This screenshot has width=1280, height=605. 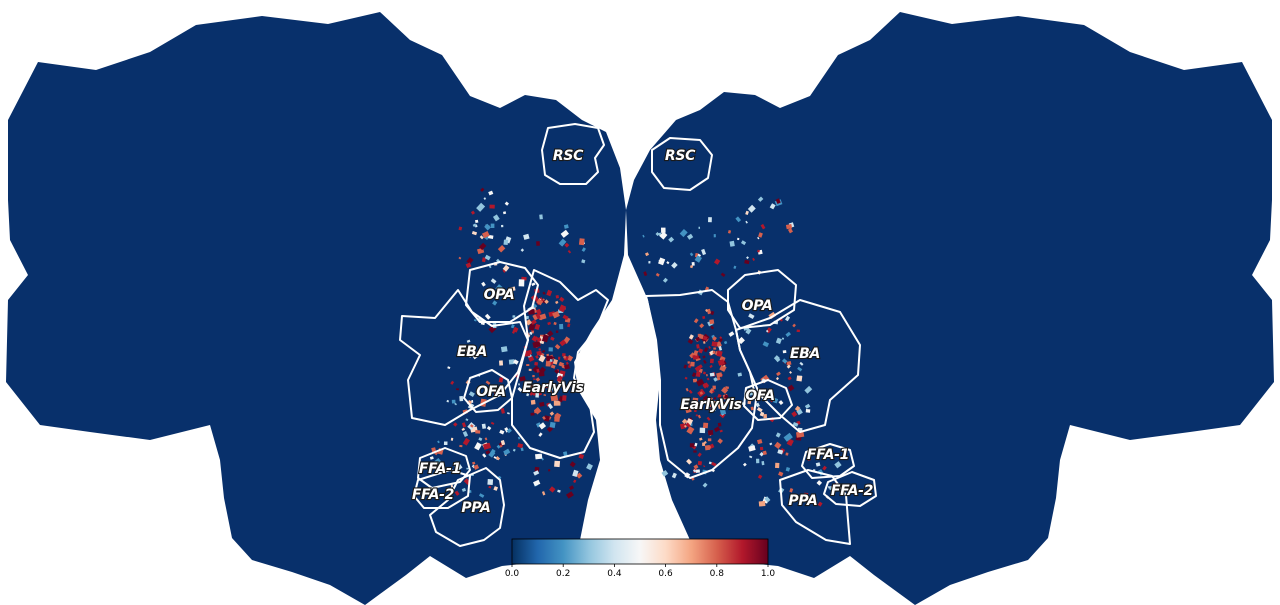 What do you see at coordinates (563, 574) in the screenshot?
I see `colorbar-tick-label: 0.2` at bounding box center [563, 574].